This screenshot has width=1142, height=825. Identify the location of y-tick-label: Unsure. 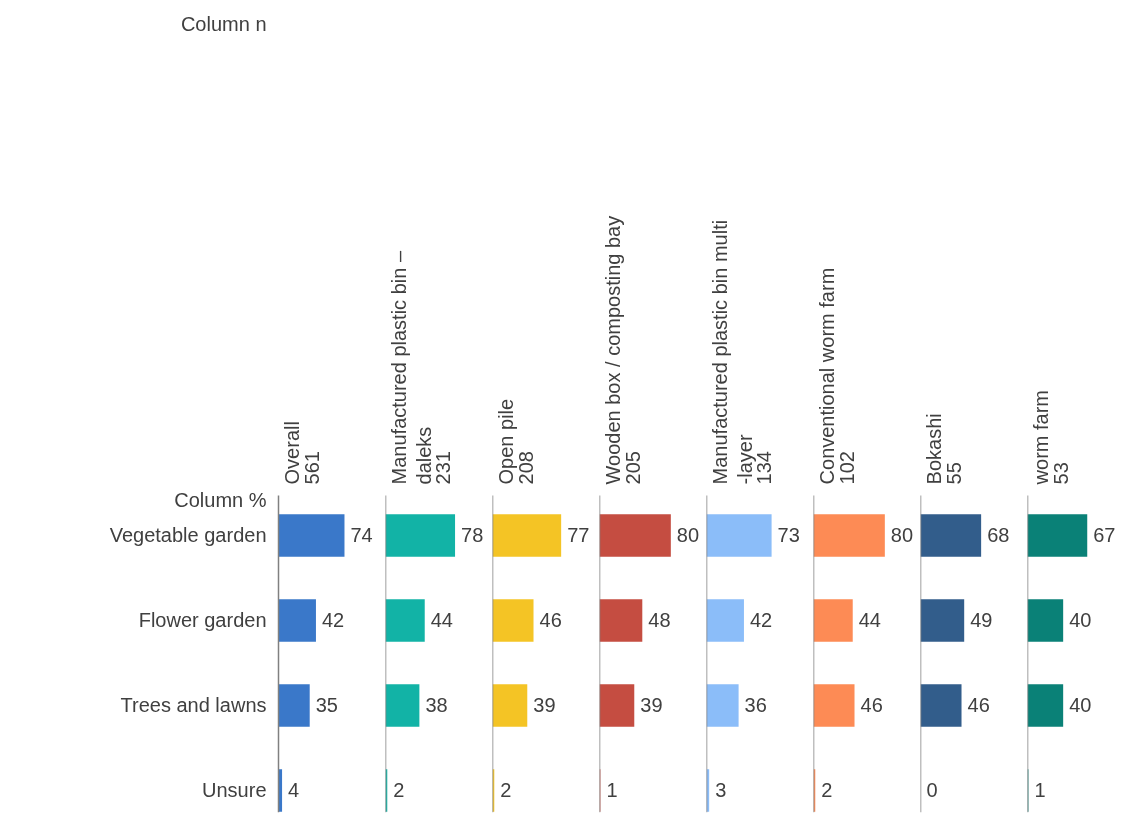
(234, 790).